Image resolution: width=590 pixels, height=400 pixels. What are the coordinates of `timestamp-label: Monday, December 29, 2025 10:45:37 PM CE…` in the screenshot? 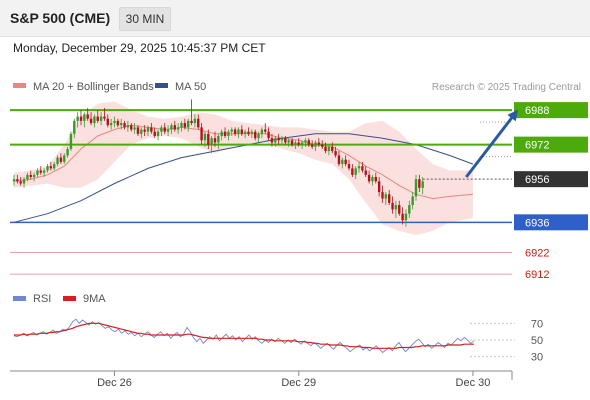 It's located at (139, 48).